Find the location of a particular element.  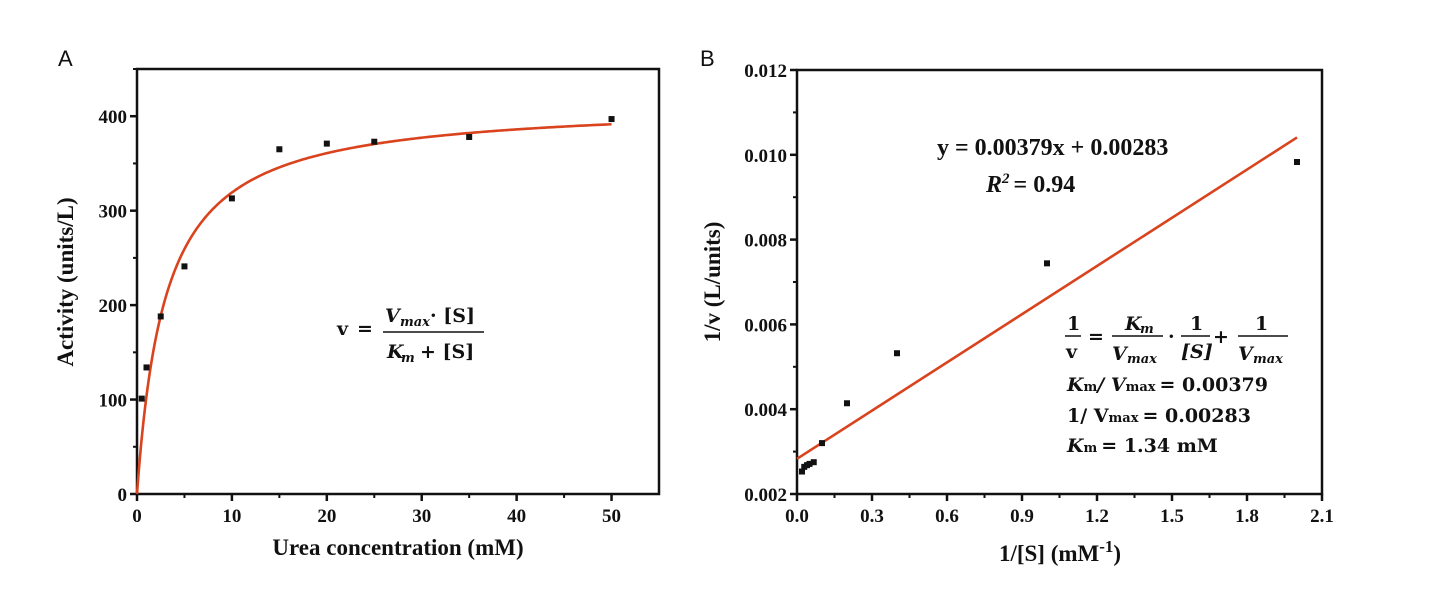

one-over-v: 1/ V is located at coordinates (1088, 416).